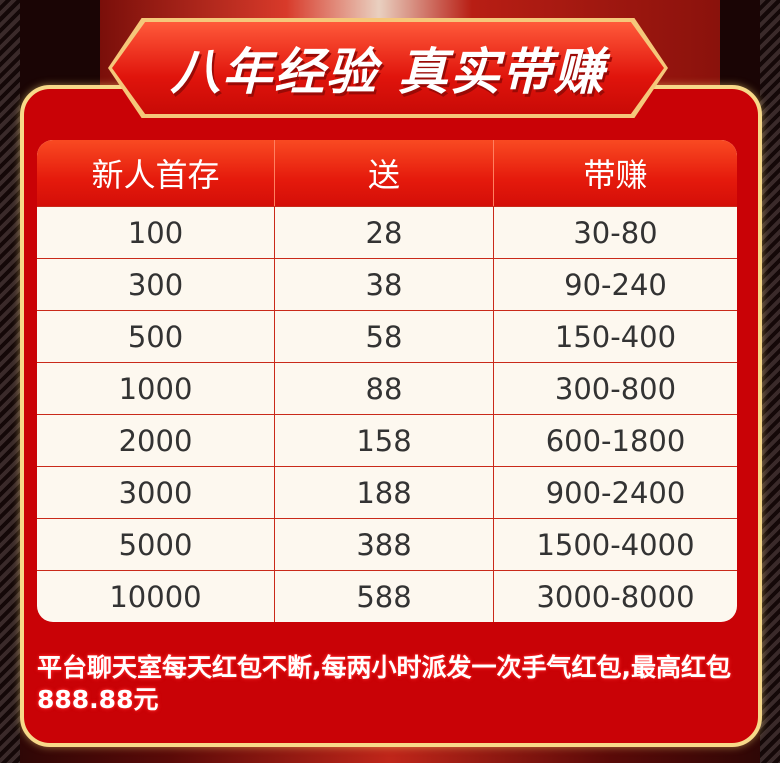 The width and height of the screenshot is (780, 763). What do you see at coordinates (156, 492) in the screenshot?
I see `cell-deposit: 3000` at bounding box center [156, 492].